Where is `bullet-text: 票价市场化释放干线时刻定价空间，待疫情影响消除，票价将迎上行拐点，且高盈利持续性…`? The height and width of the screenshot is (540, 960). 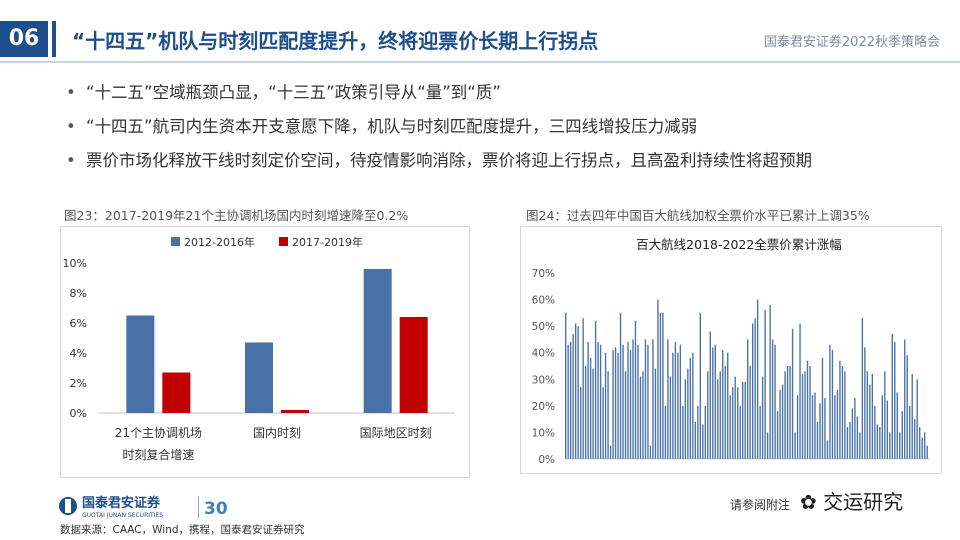
bullet-text: 票价市场化释放干线时刻定价空间，待疫情影响消除，票价将迎上行拐点，且高盈利持续性… is located at coordinates (449, 160).